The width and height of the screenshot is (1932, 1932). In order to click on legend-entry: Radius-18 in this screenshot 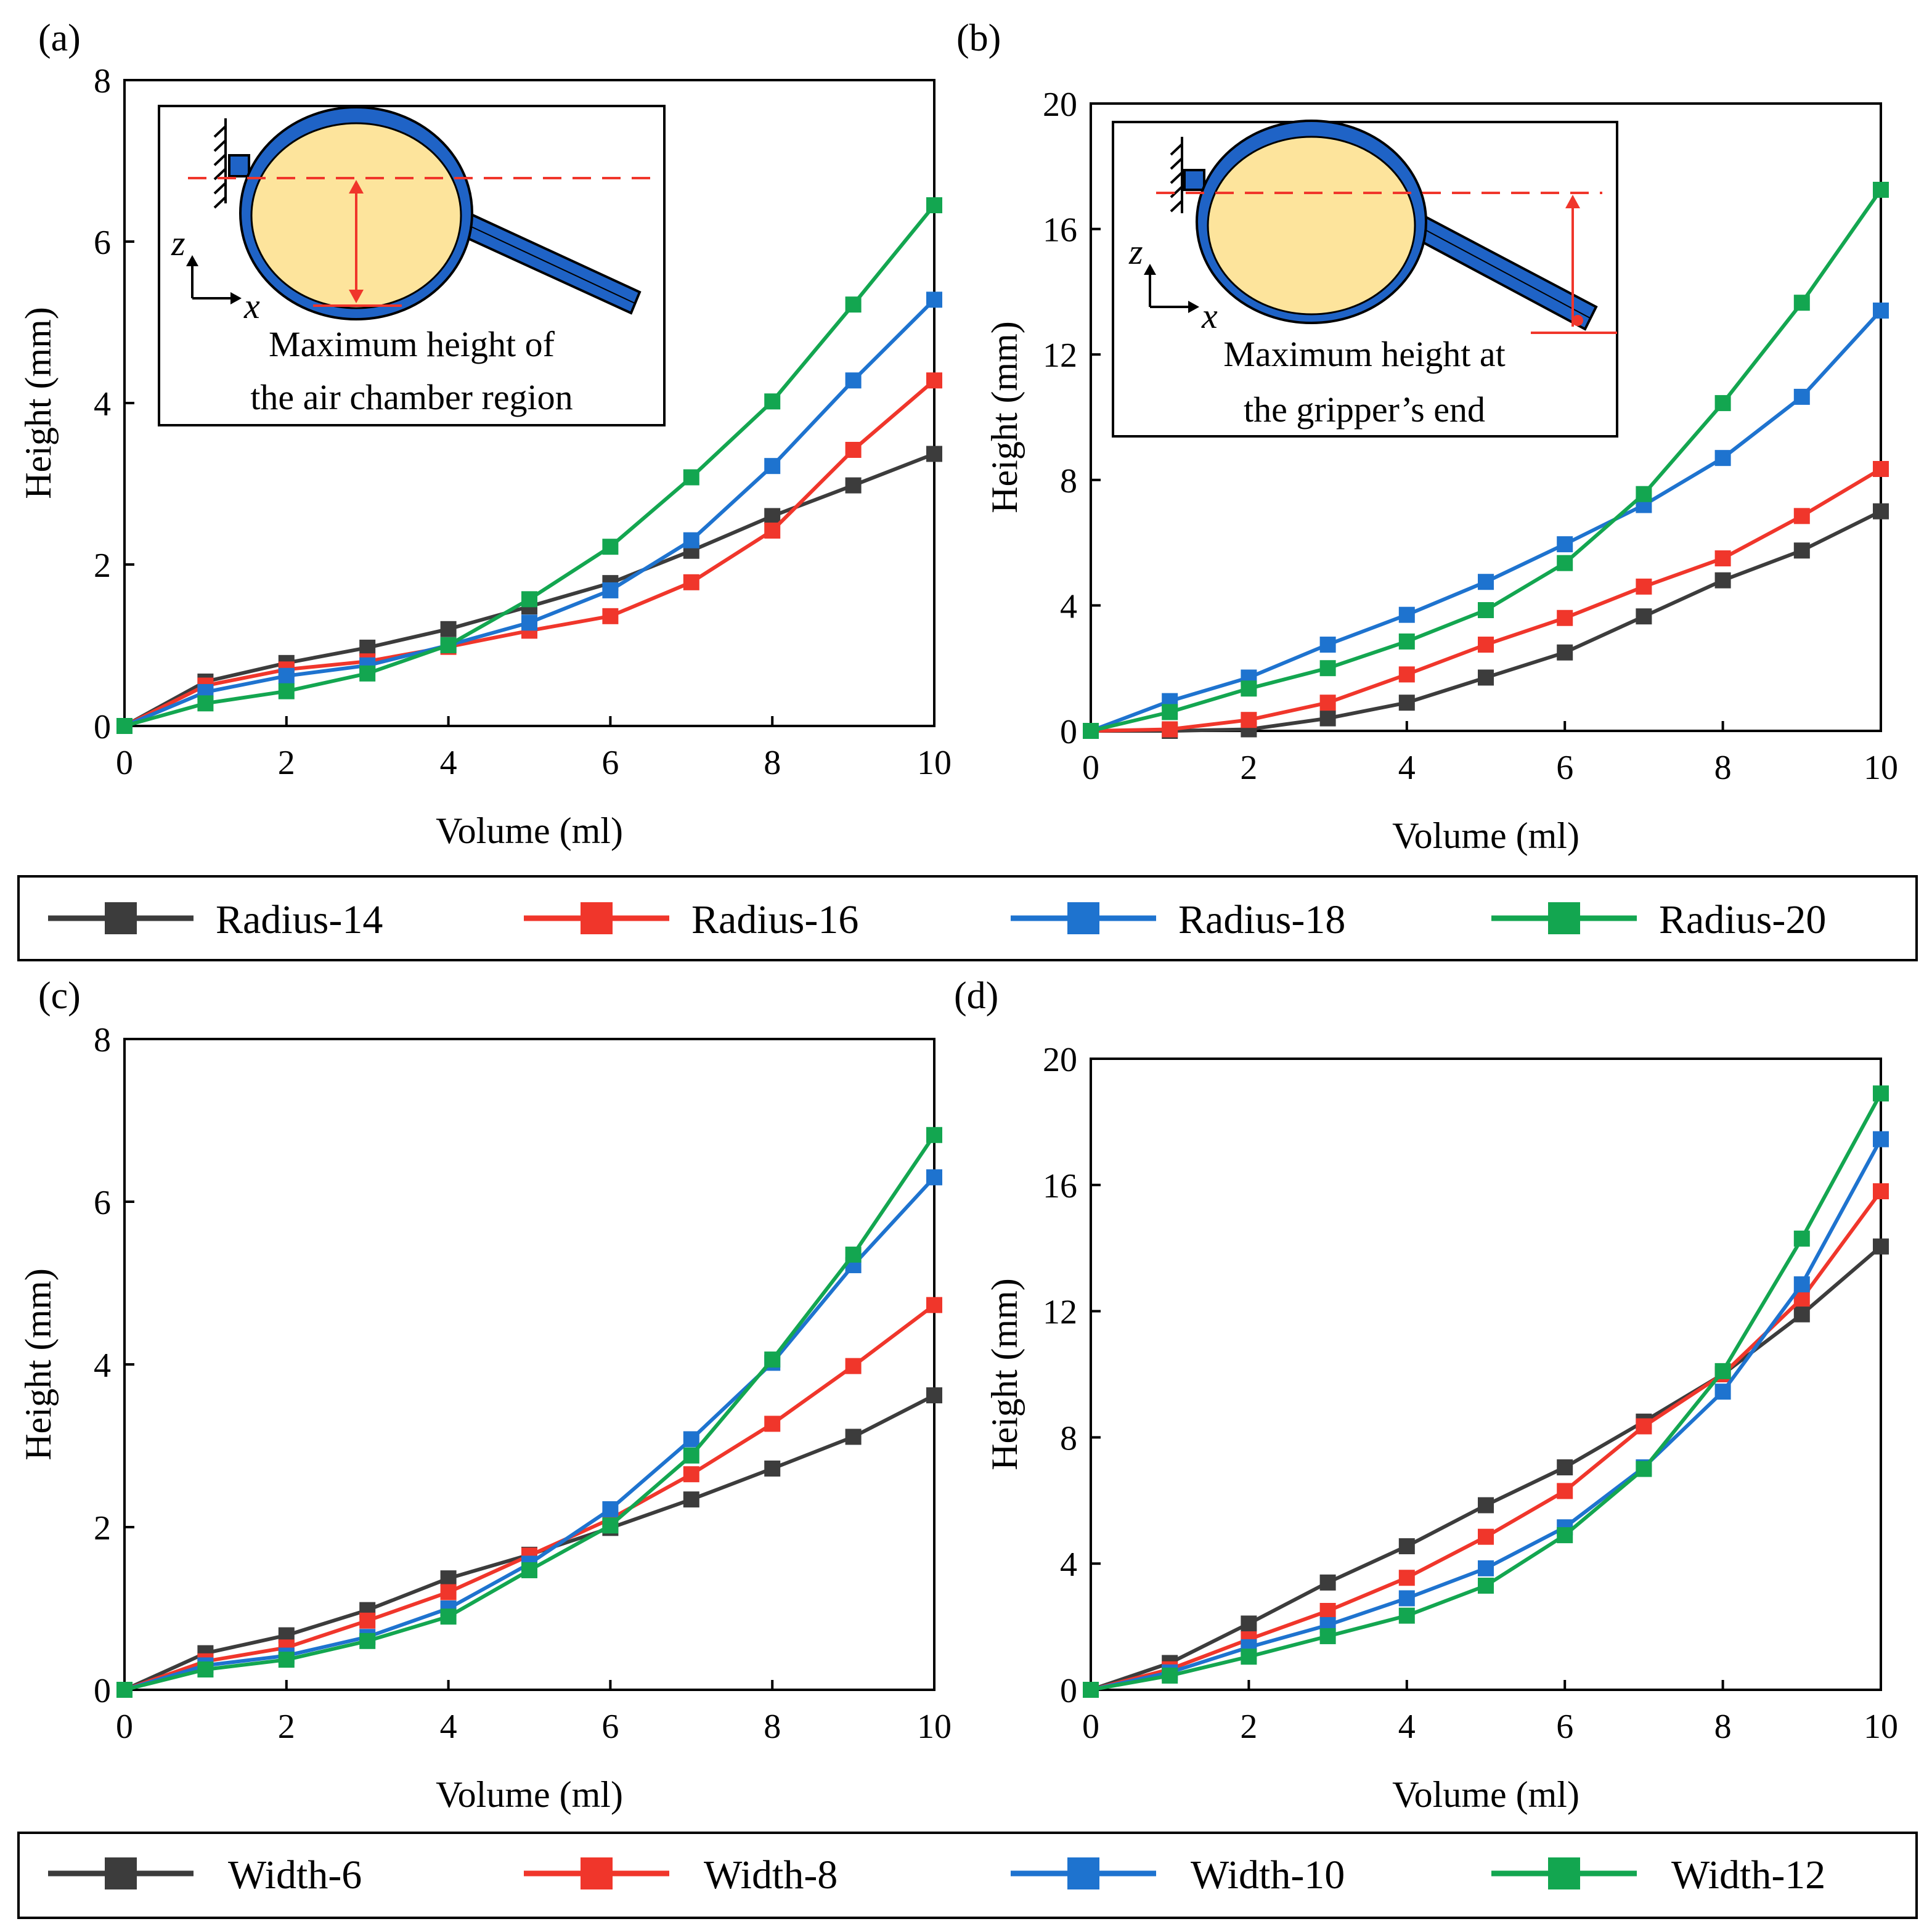, I will do `click(1178, 920)`.